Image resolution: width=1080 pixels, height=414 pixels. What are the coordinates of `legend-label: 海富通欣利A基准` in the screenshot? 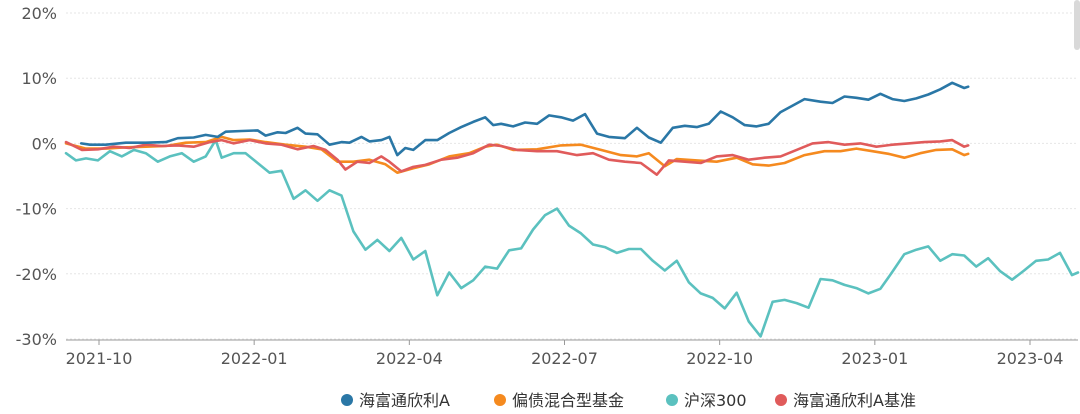 It's located at (854, 400).